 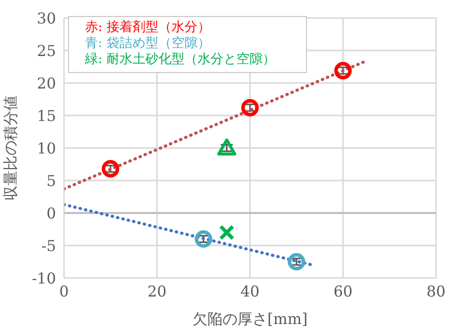 I want to click on y-tick-label: -10, so click(x=44, y=278).